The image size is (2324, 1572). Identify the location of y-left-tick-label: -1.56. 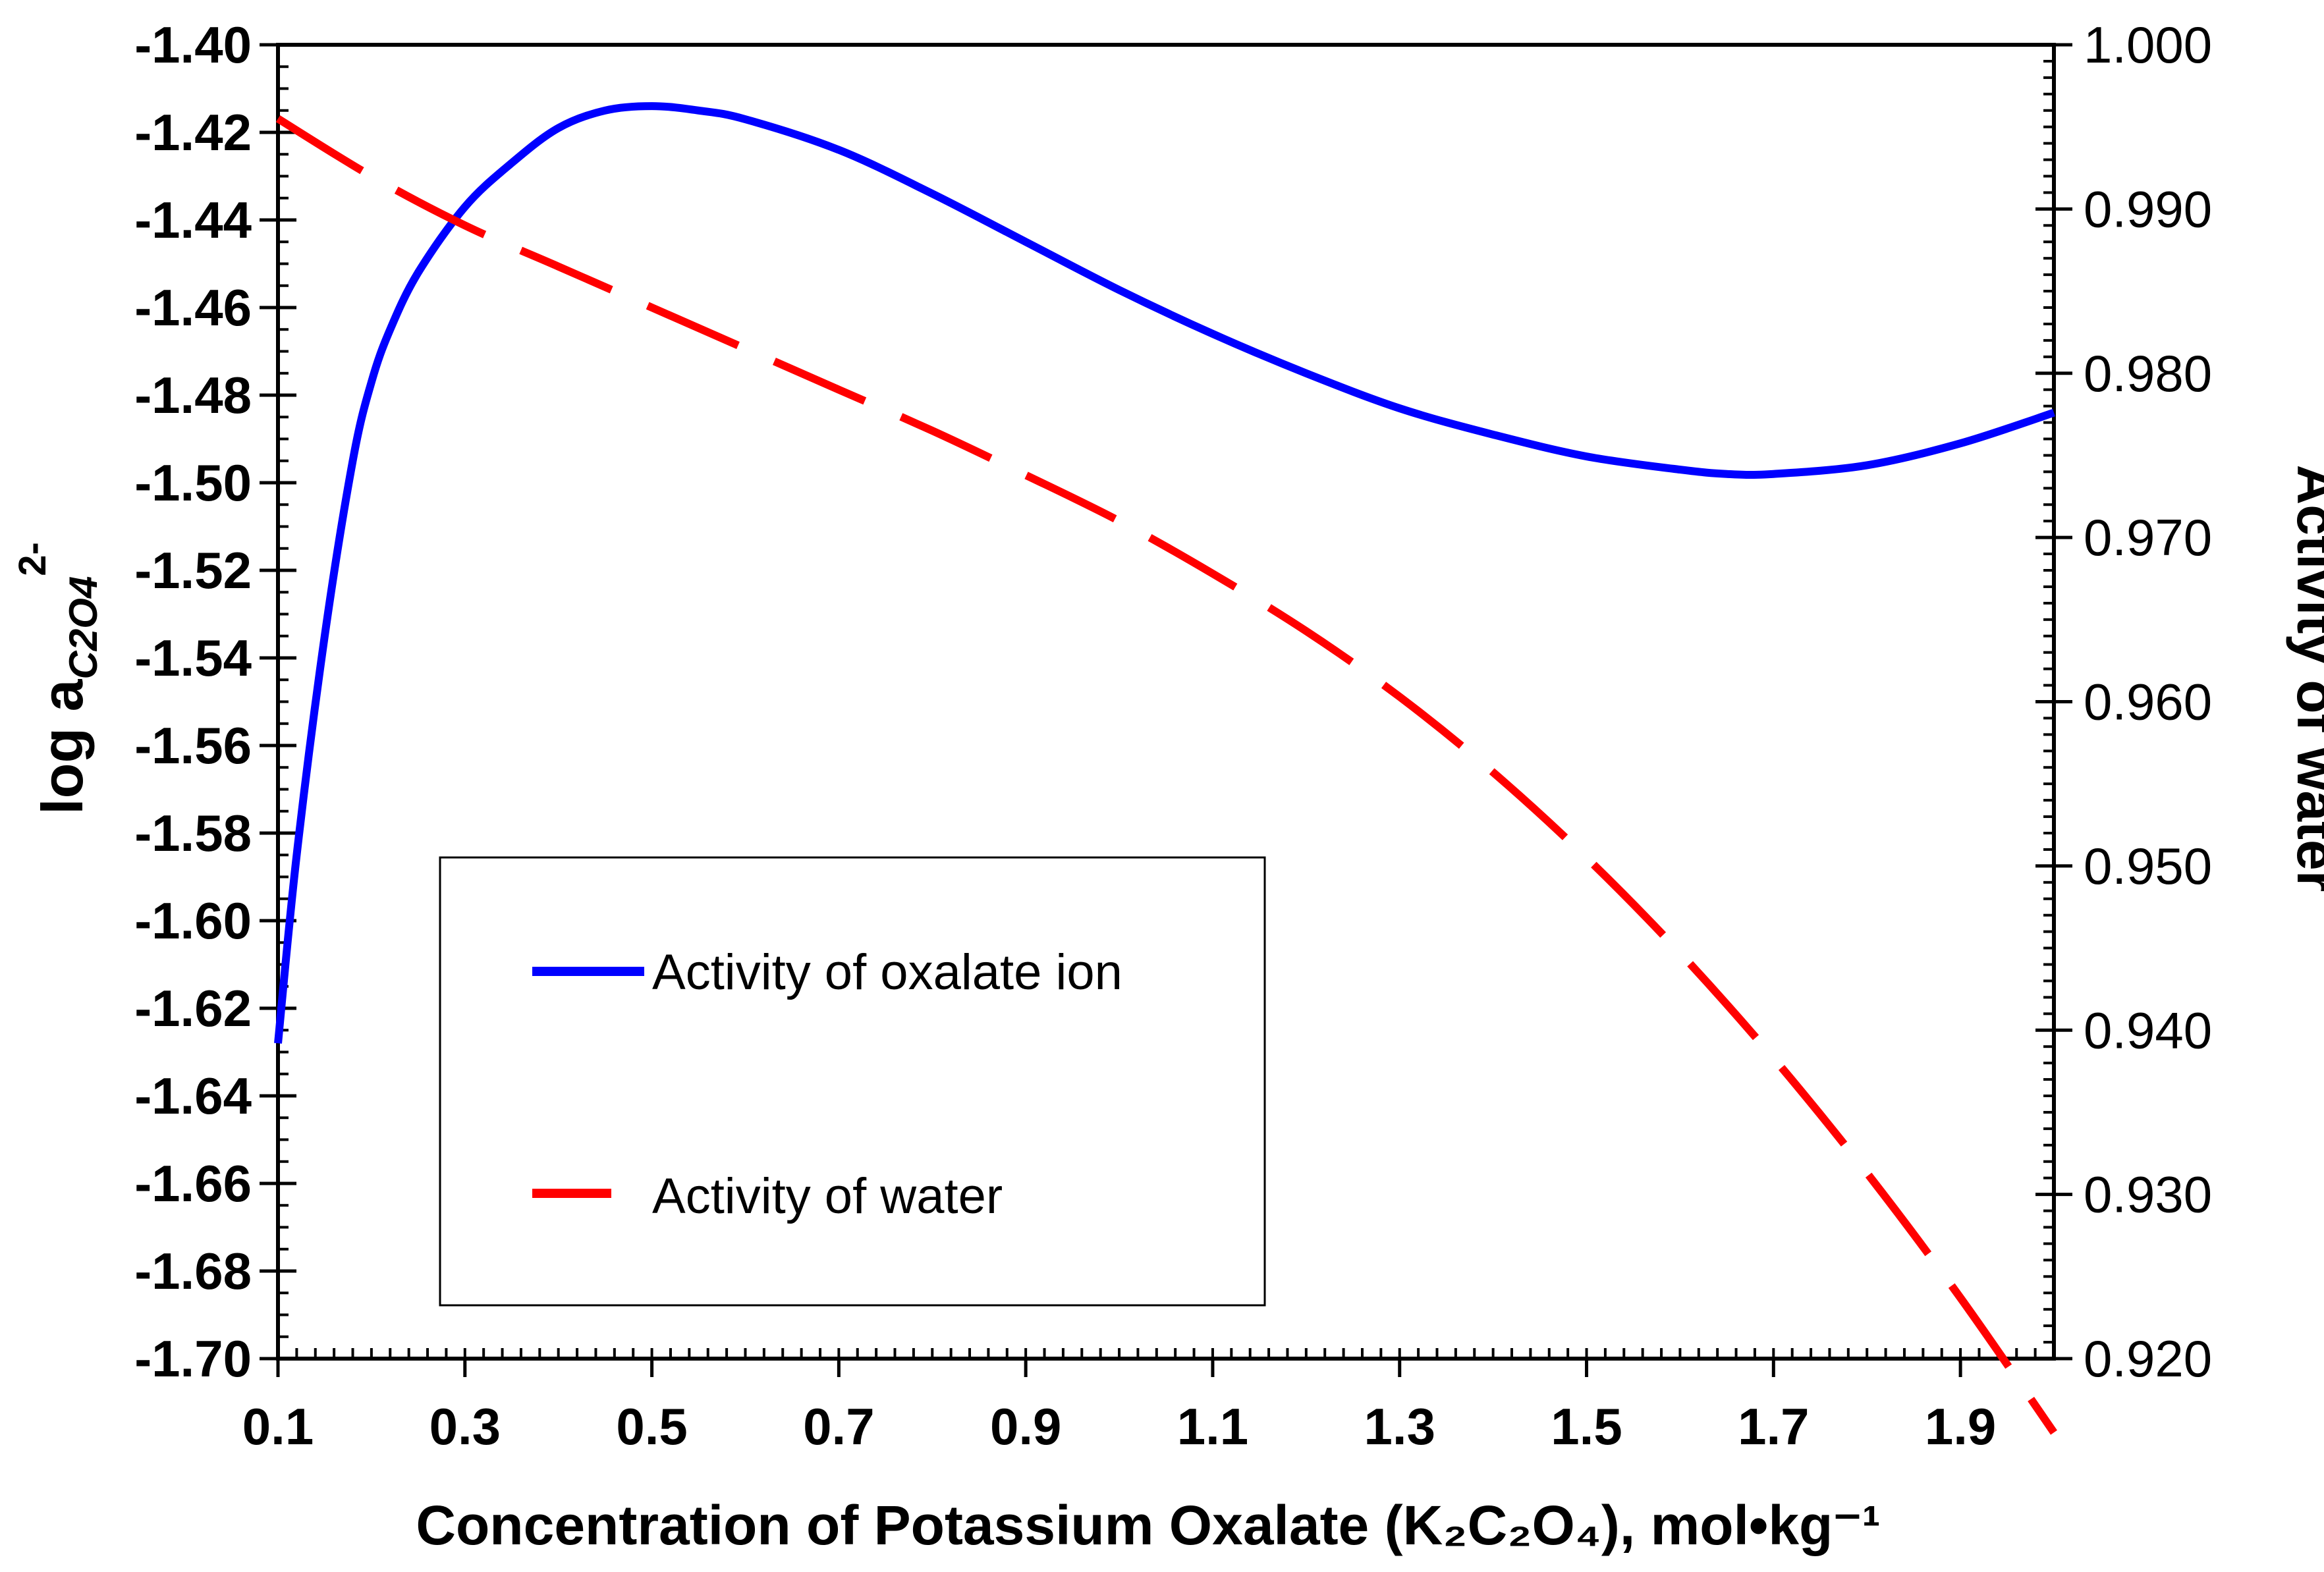
(193, 745).